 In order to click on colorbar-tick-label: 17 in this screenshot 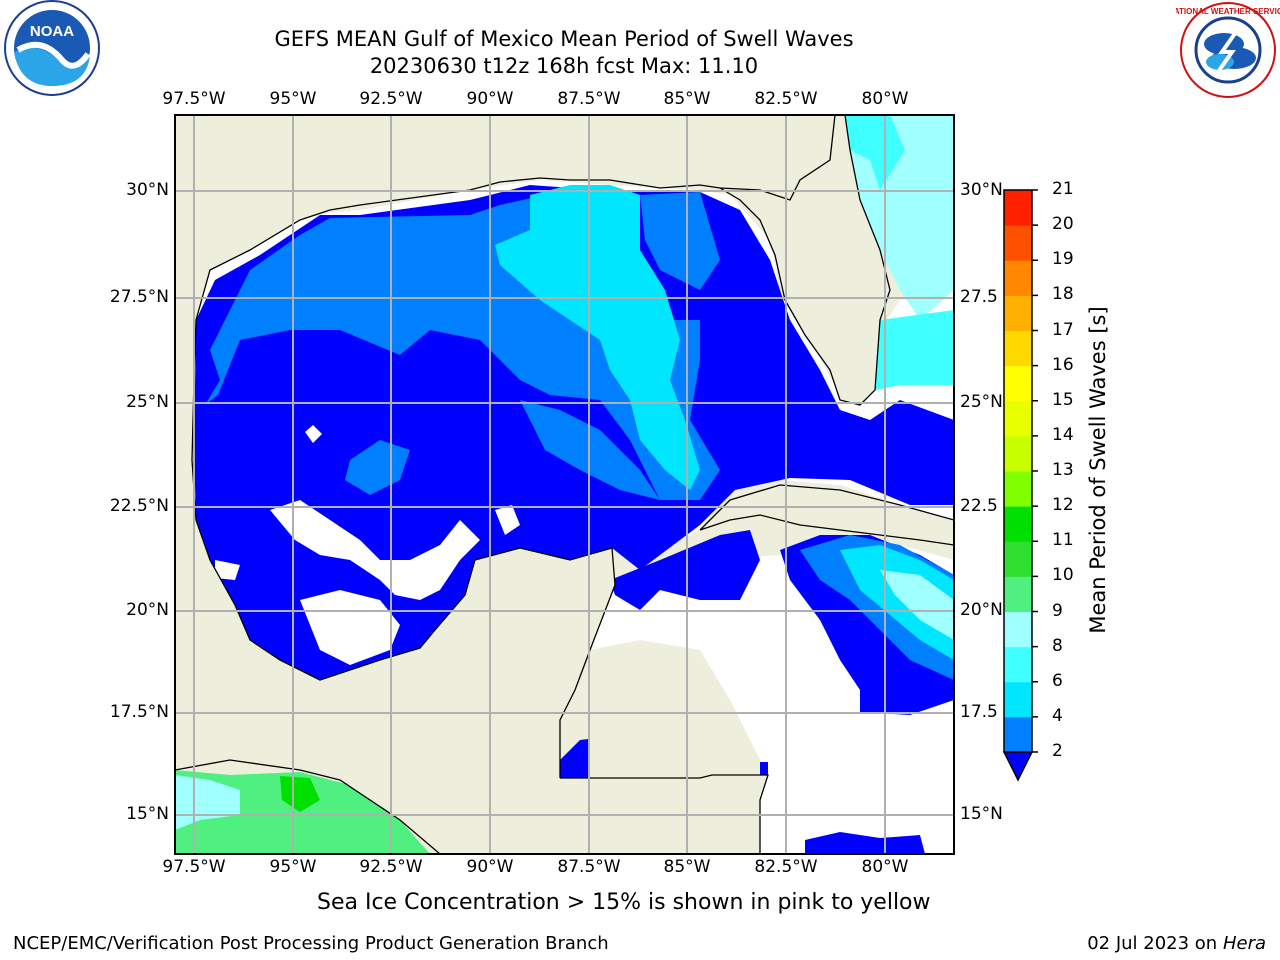, I will do `click(1063, 329)`.